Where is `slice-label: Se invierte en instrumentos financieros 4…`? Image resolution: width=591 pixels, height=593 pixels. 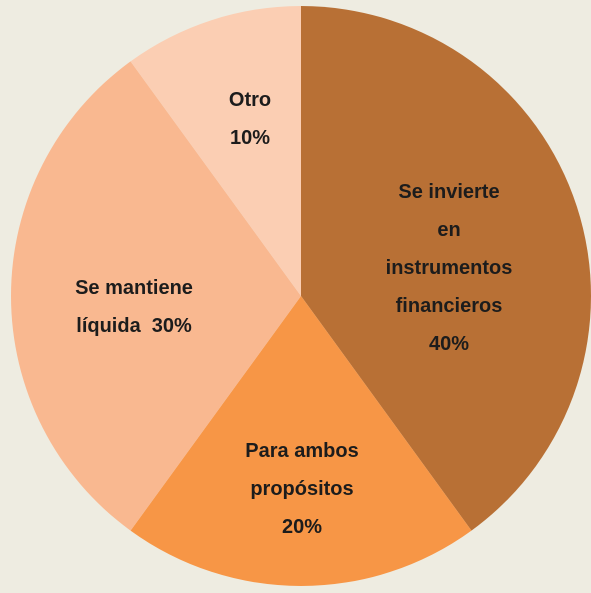
slice-label: Se invierte en instrumentos financieros 4… is located at coordinates (449, 268).